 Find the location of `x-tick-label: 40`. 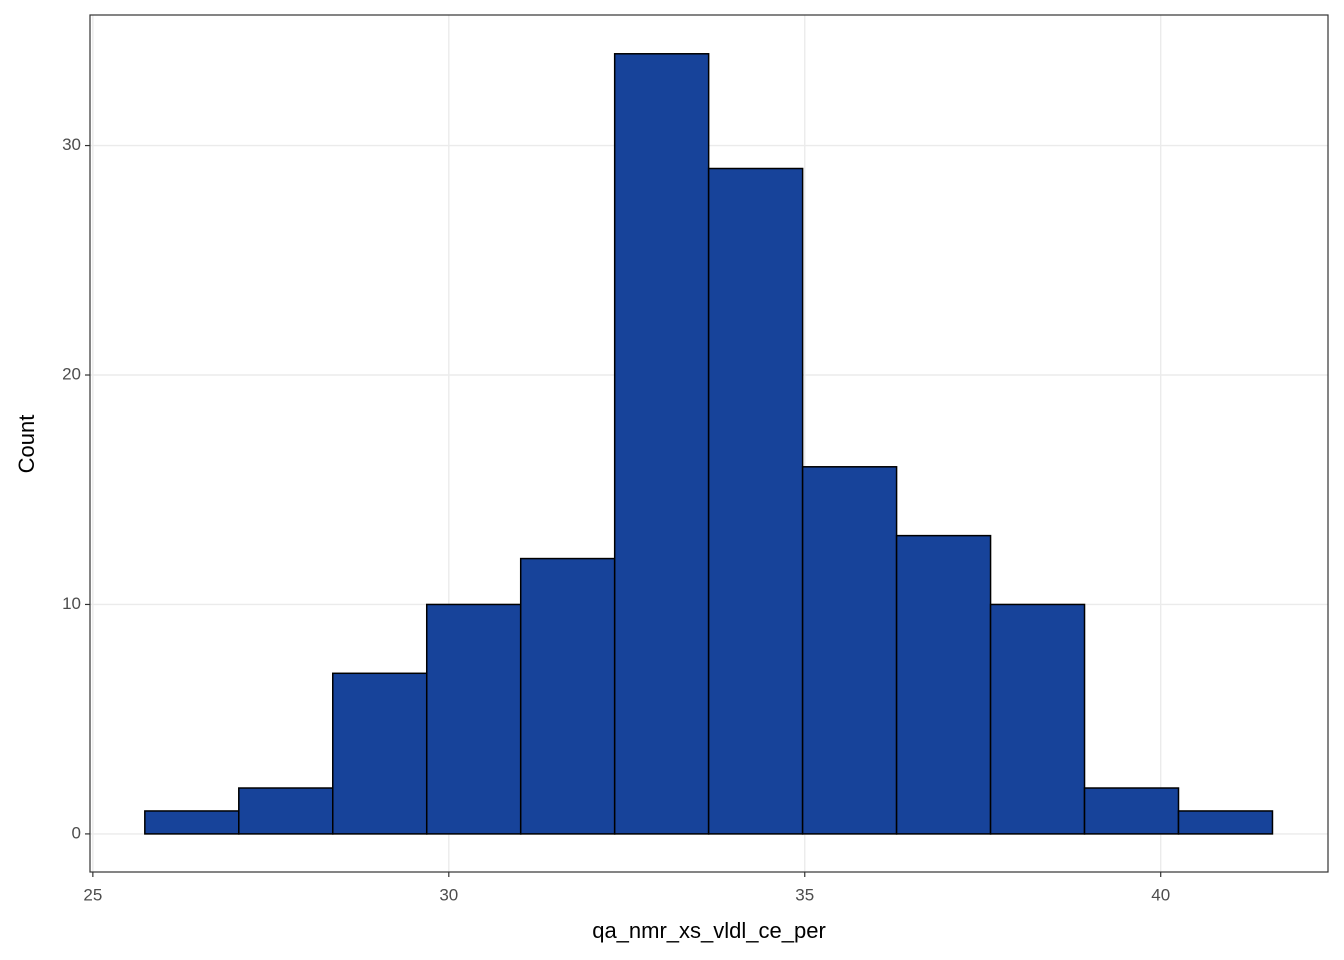

x-tick-label: 40 is located at coordinates (1160, 894).